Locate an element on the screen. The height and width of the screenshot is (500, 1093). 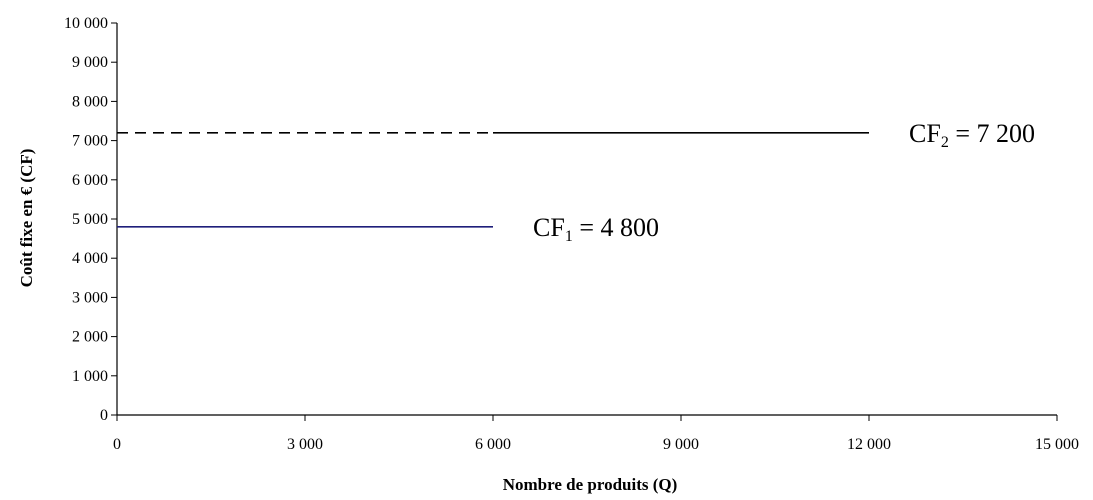
series-group is located at coordinates (493, 180).